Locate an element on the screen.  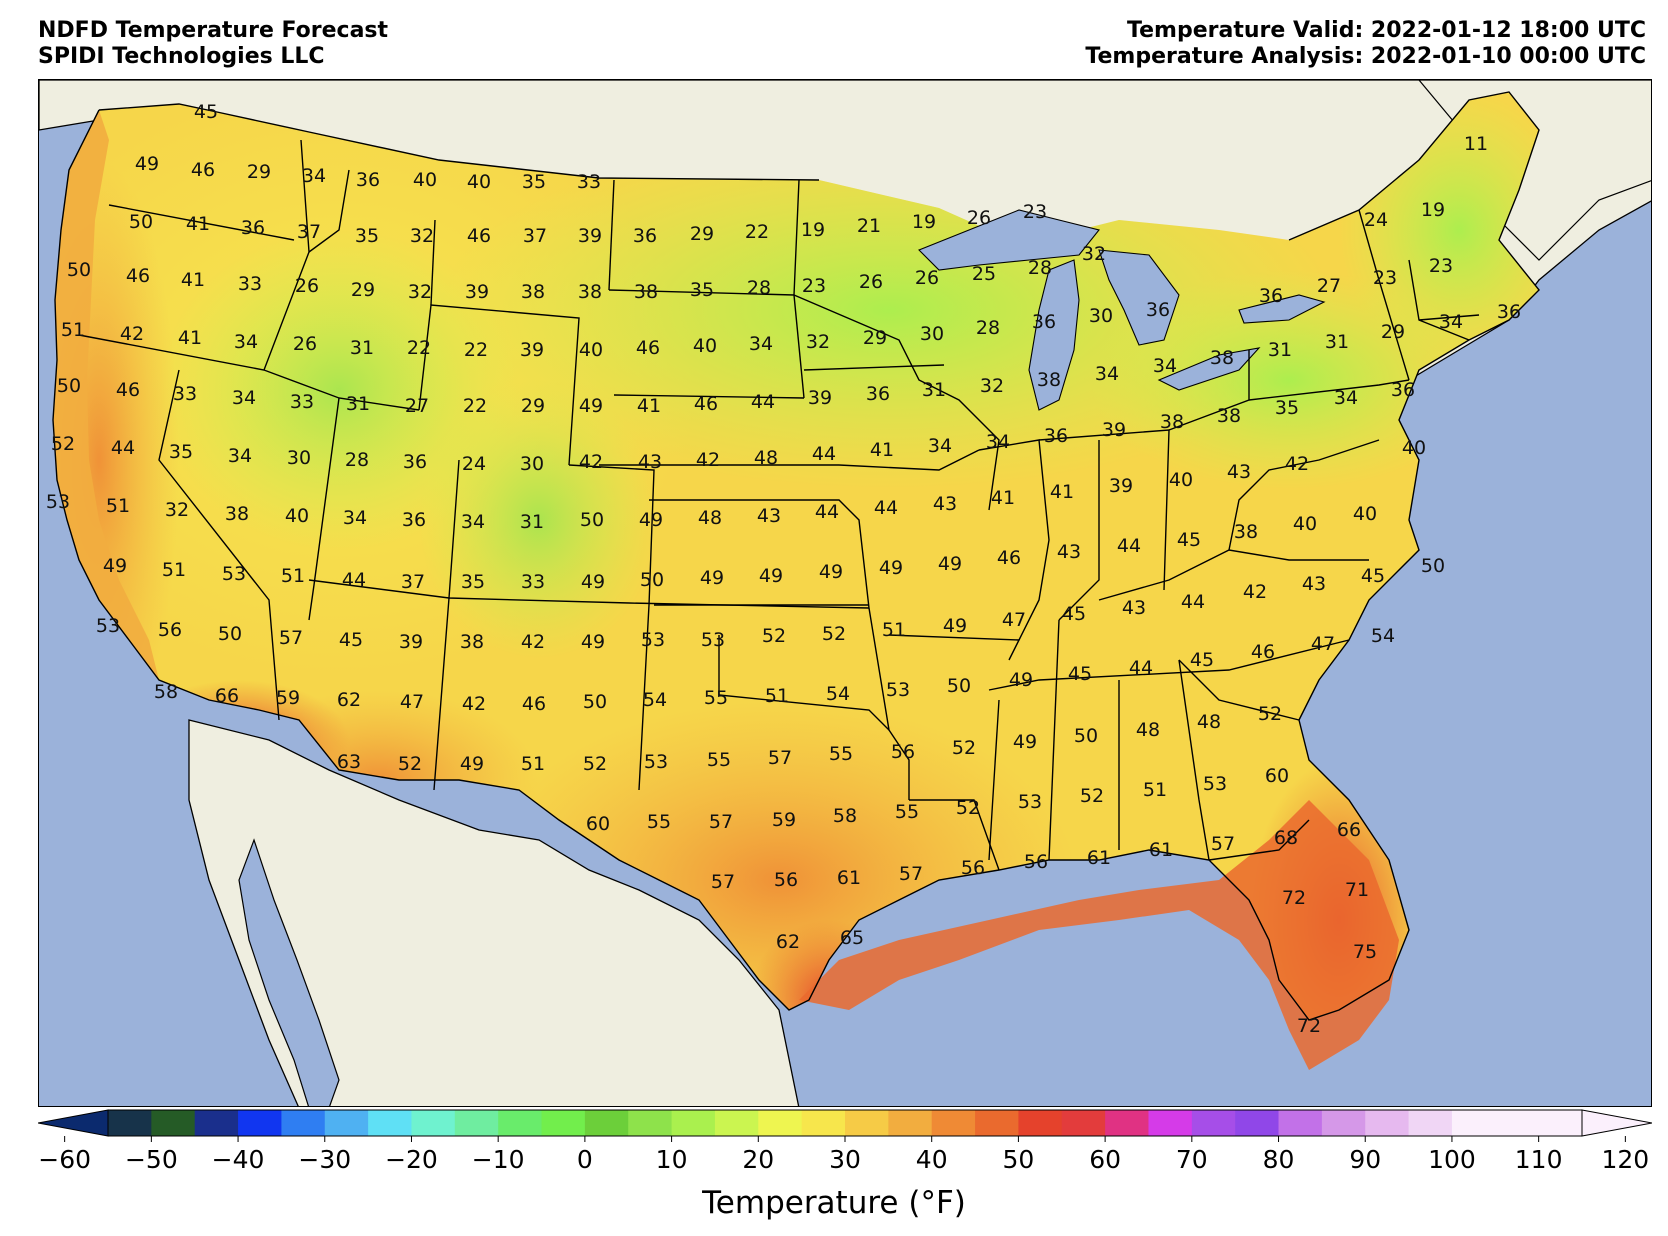
temperature-label: 32 is located at coordinates (177, 510).